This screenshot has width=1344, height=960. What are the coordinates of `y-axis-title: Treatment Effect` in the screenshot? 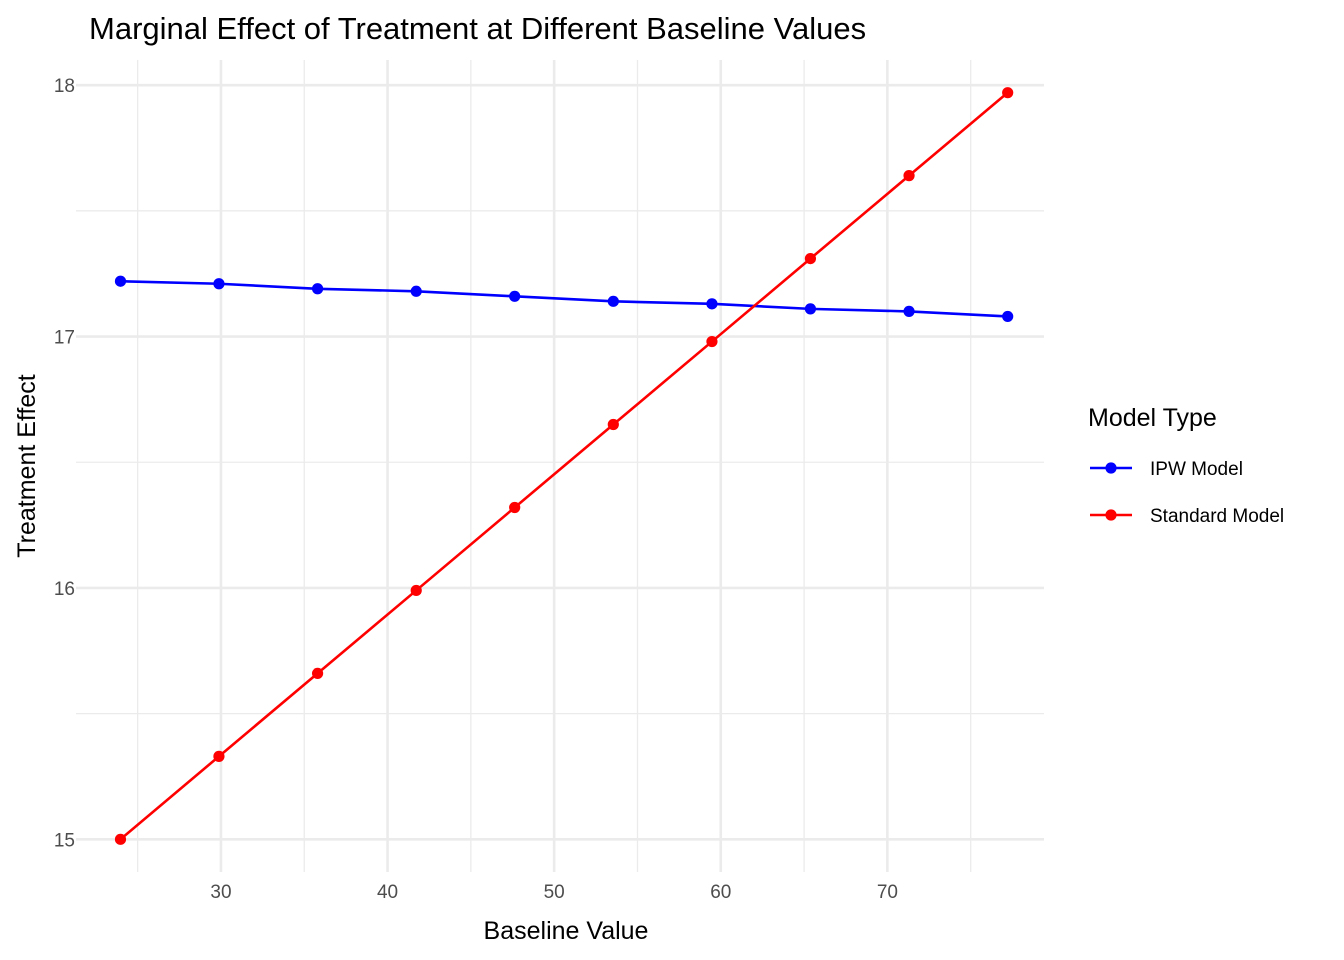 It's located at (27, 465).